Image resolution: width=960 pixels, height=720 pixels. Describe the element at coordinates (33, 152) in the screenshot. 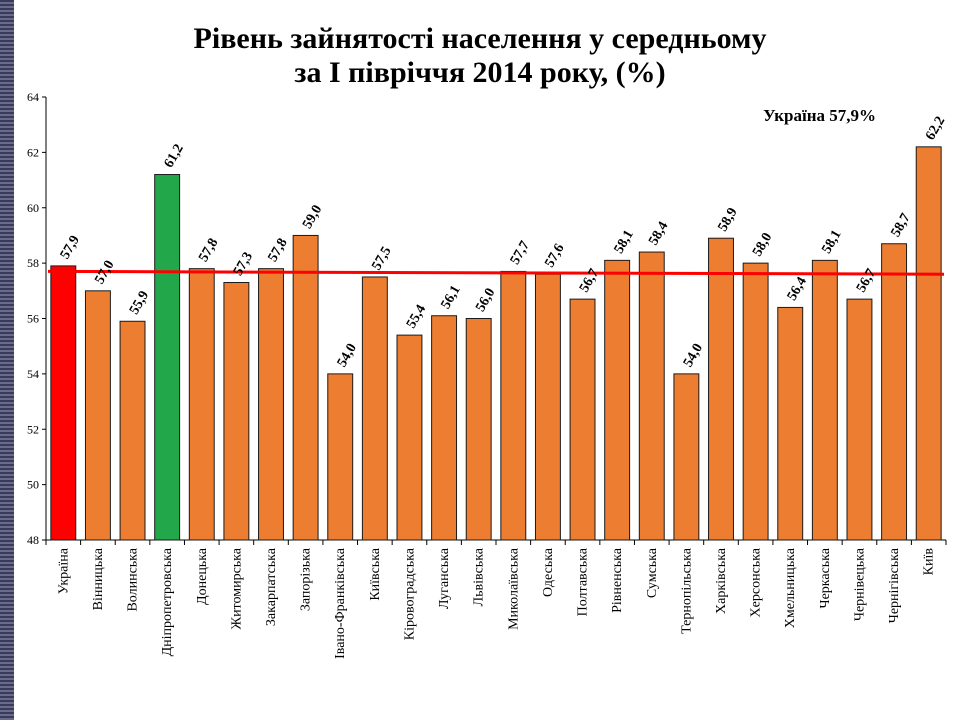

I see `y-tick-label: 62` at that location.